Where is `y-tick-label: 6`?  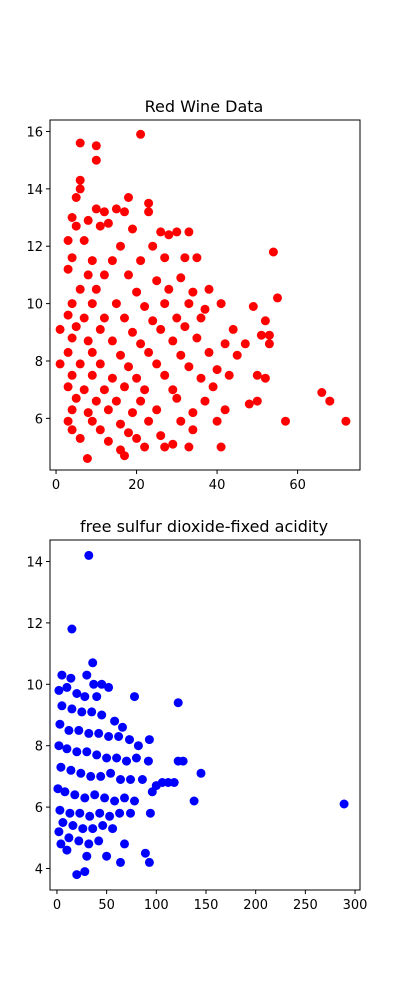
y-tick-label: 6 is located at coordinates (39, 419).